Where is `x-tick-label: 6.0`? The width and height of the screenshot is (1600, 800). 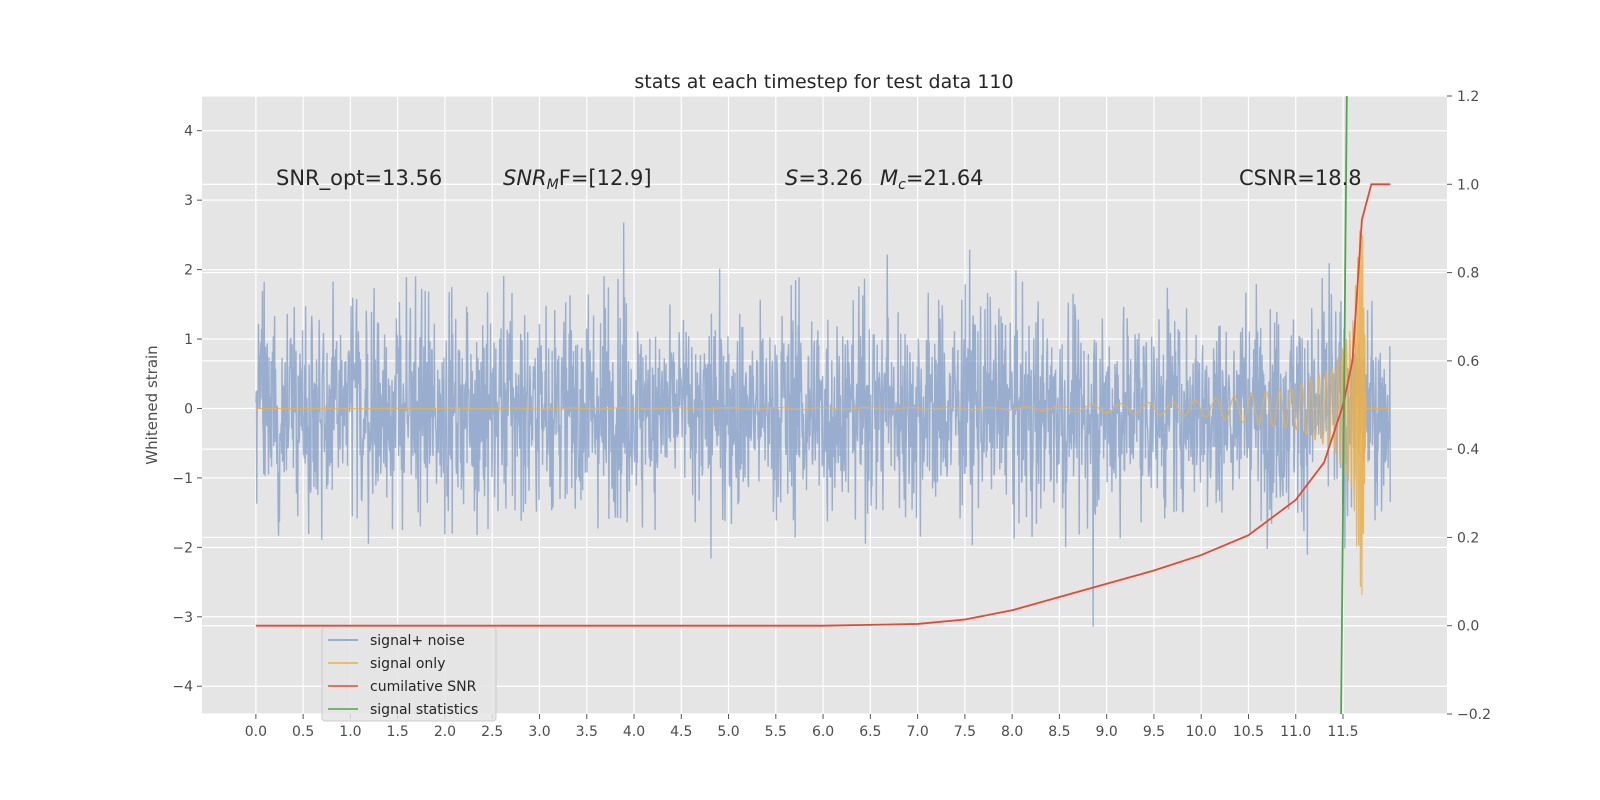
x-tick-label: 6.0 is located at coordinates (823, 732).